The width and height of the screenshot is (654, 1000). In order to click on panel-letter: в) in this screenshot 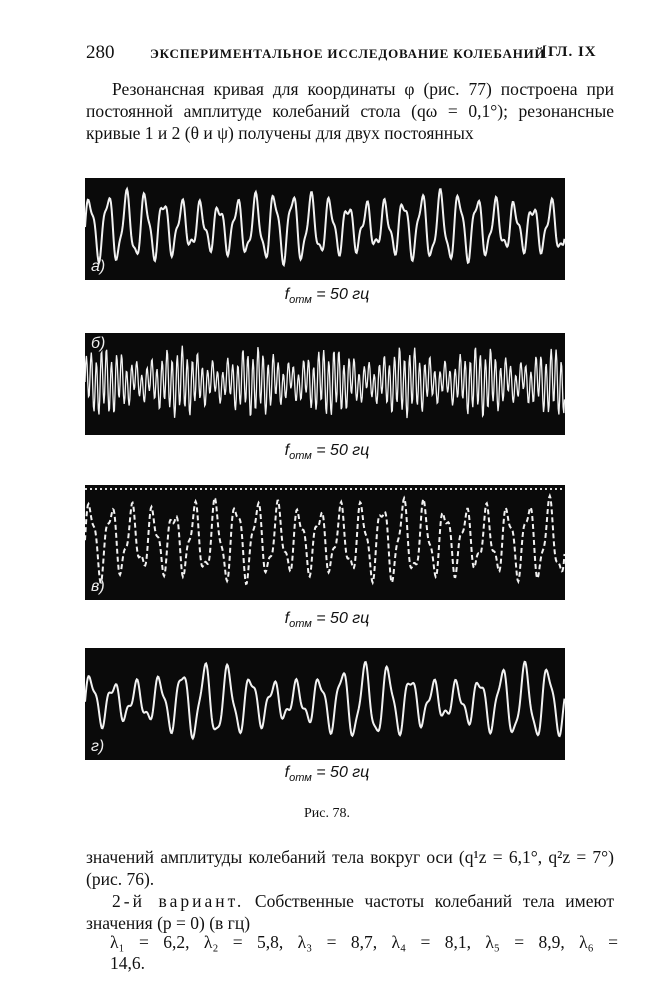, I will do `click(98, 586)`.